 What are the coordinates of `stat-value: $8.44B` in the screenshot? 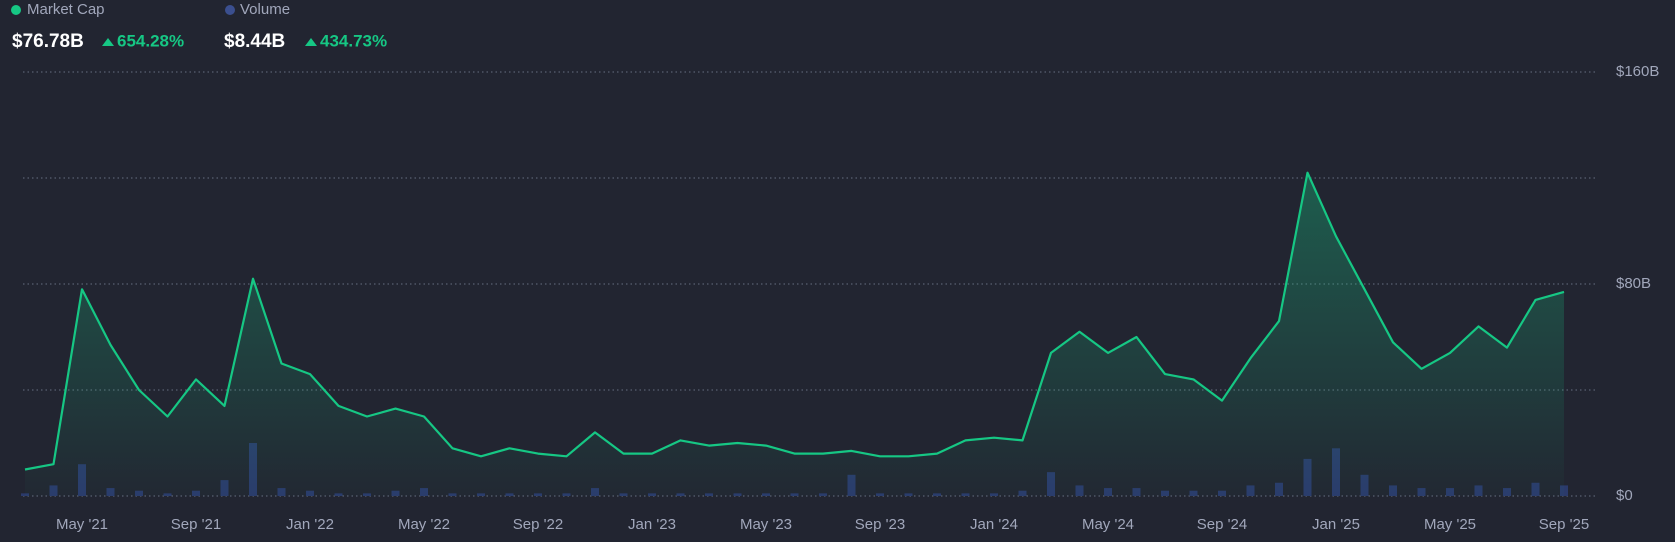 It's located at (254, 41).